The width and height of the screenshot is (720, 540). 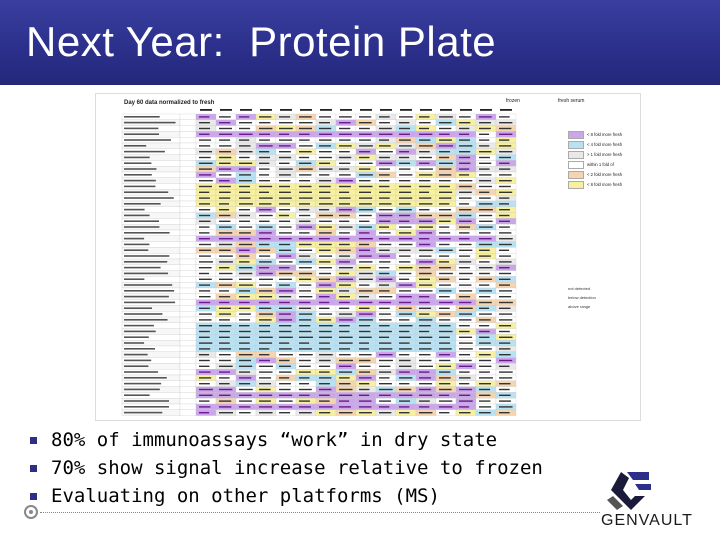 I want to click on legend-note: above range, so click(x=579, y=306).